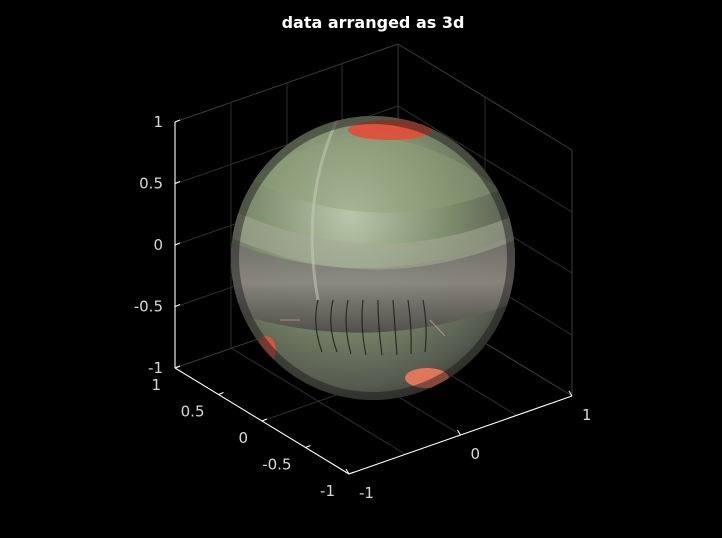 The height and width of the screenshot is (538, 722). What do you see at coordinates (327, 491) in the screenshot?
I see `y-tick-label: -1` at bounding box center [327, 491].